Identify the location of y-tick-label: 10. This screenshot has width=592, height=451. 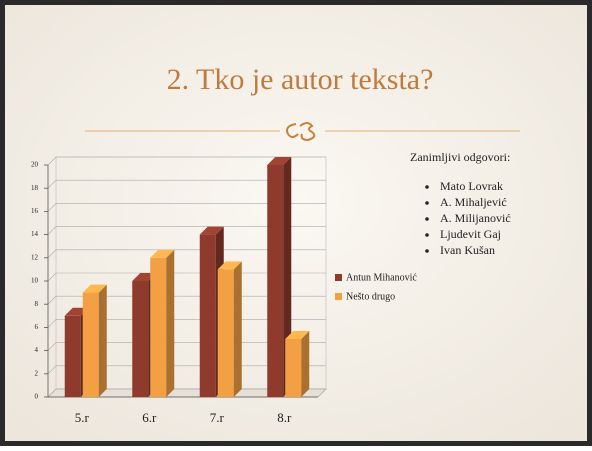
(35, 281).